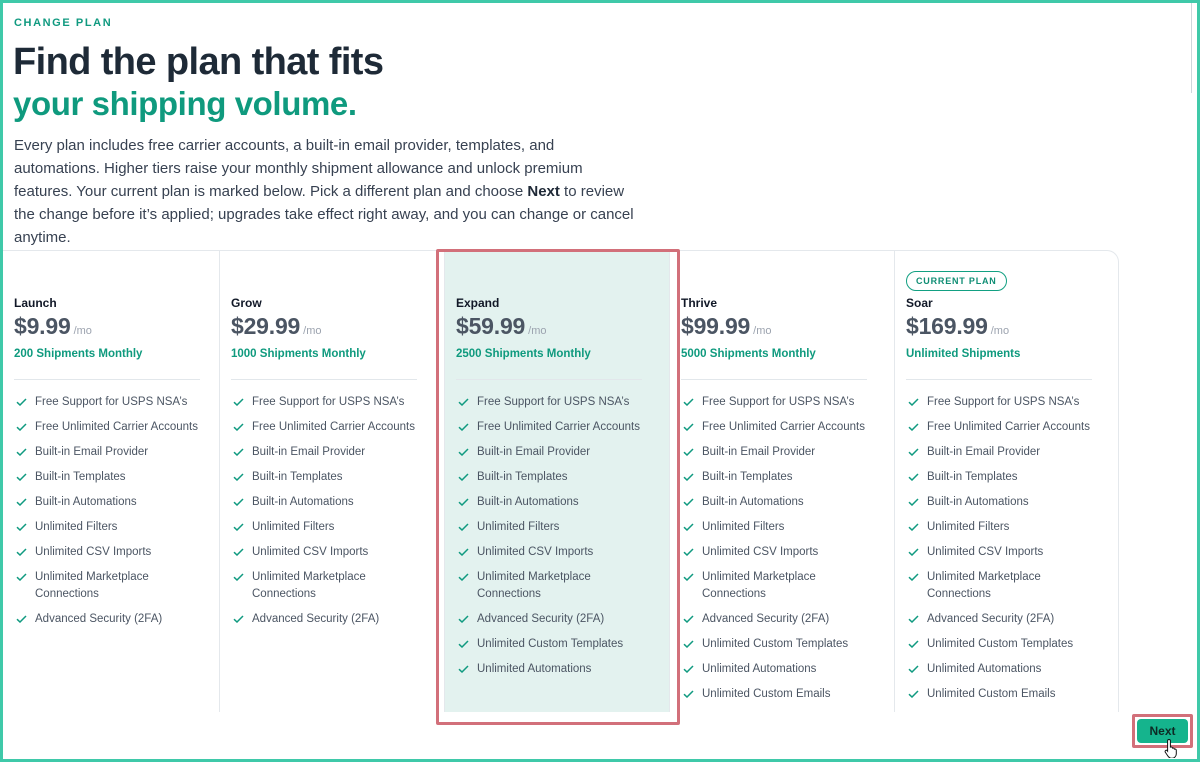  I want to click on price-amount: $29.99, so click(266, 326).